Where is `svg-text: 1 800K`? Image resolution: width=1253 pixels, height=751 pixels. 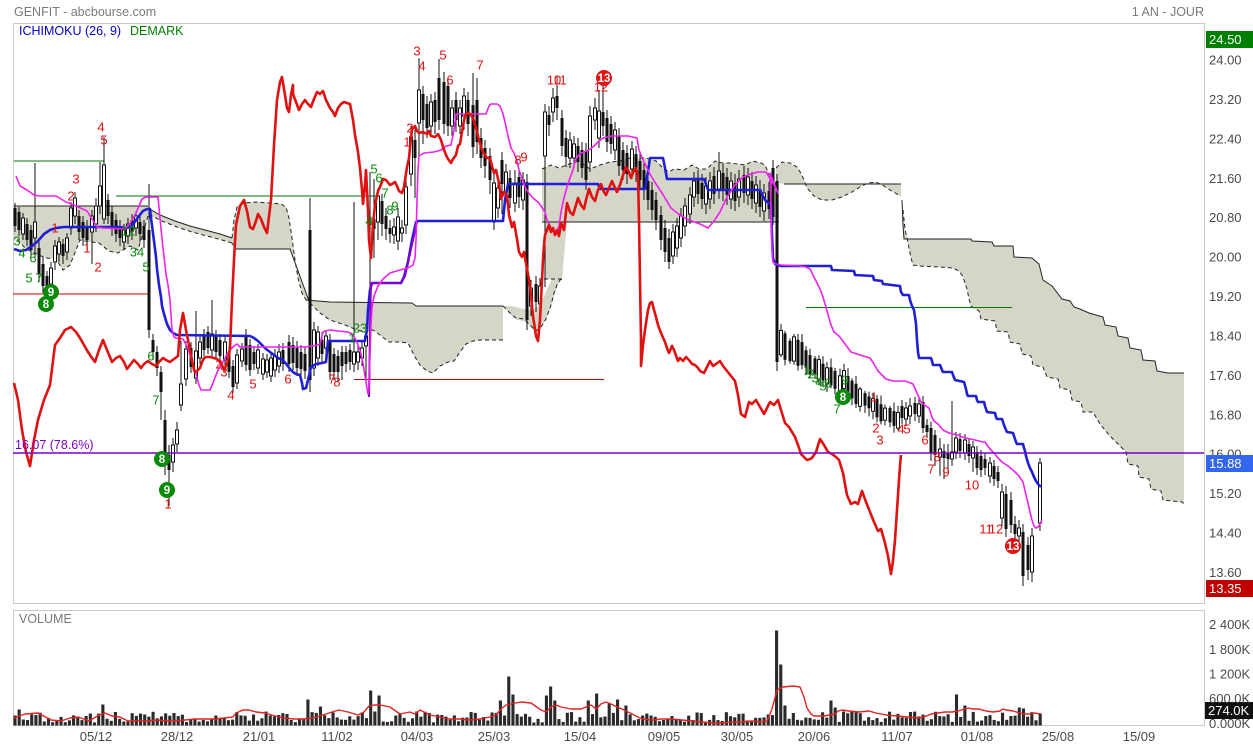
svg-text: 1 800K is located at coordinates (1230, 649).